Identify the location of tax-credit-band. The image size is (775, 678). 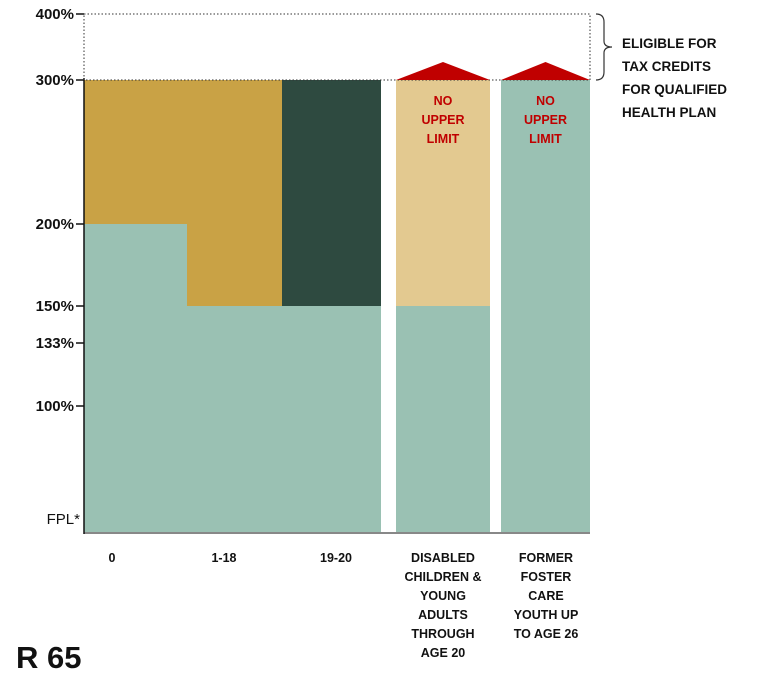
(337, 47).